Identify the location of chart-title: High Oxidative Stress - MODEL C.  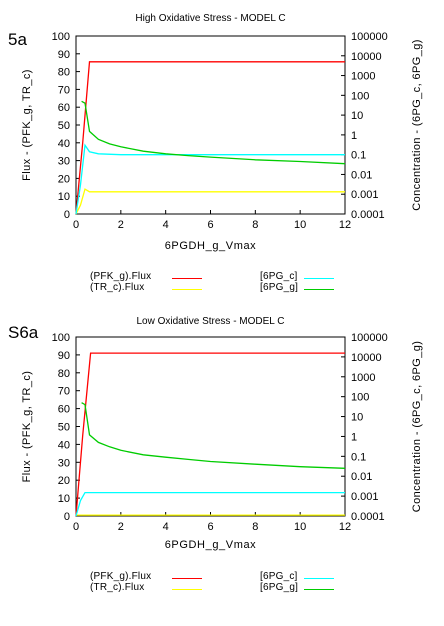
(210, 18).